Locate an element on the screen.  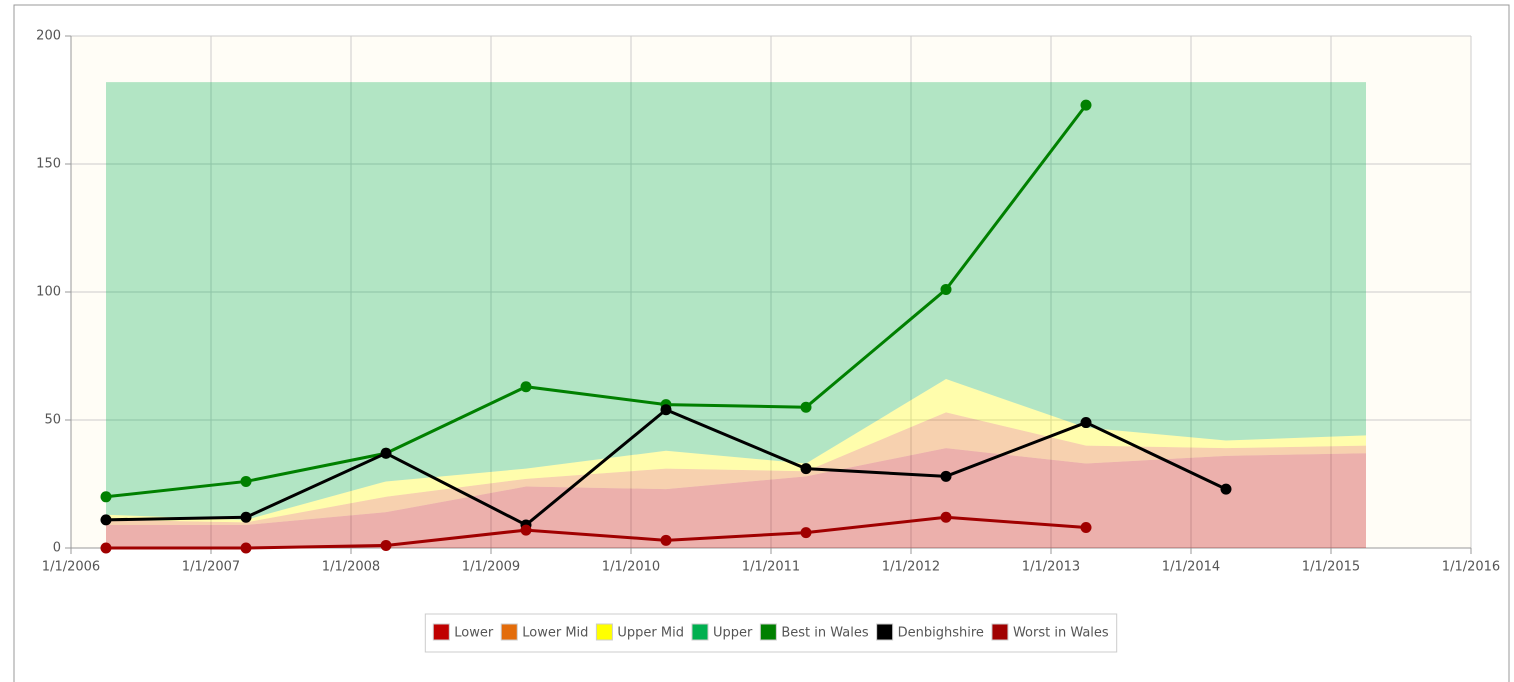
legend-label: Upper is located at coordinates (733, 633).